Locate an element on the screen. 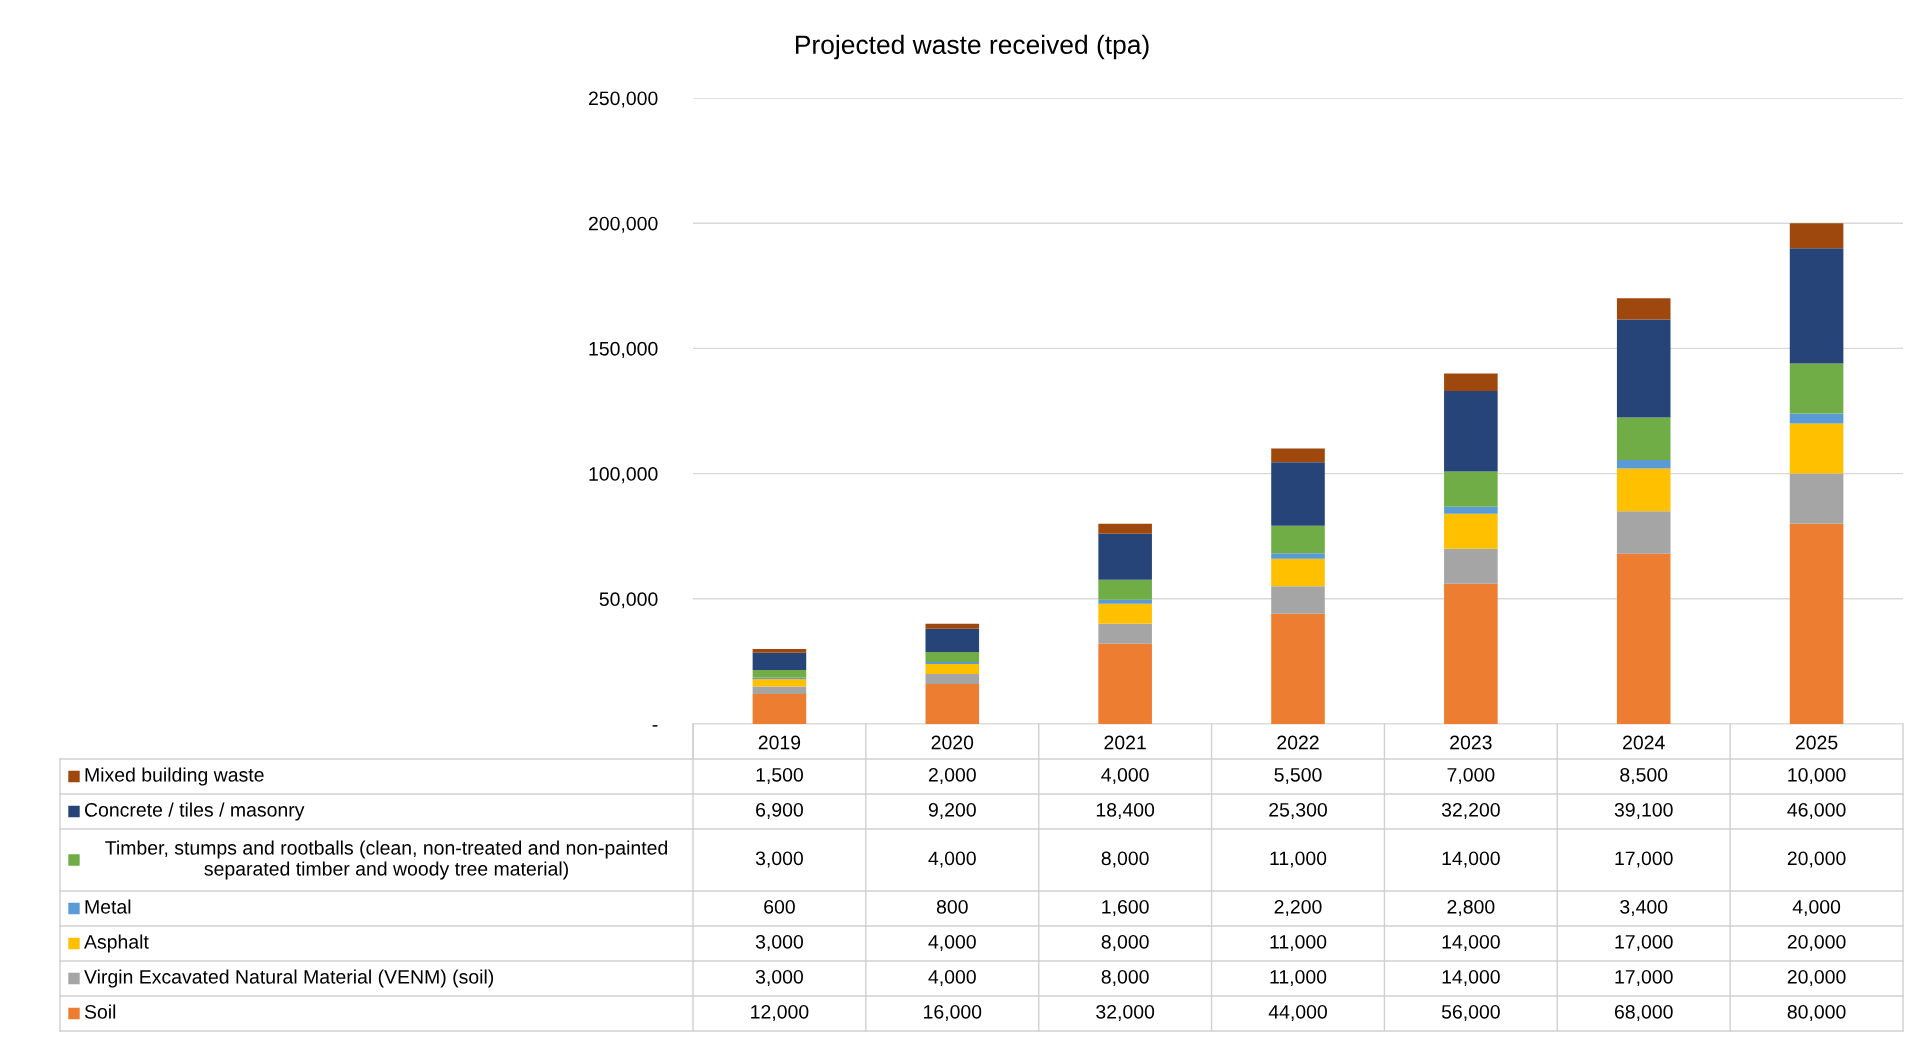  data-label: 2,800 is located at coordinates (1471, 908).